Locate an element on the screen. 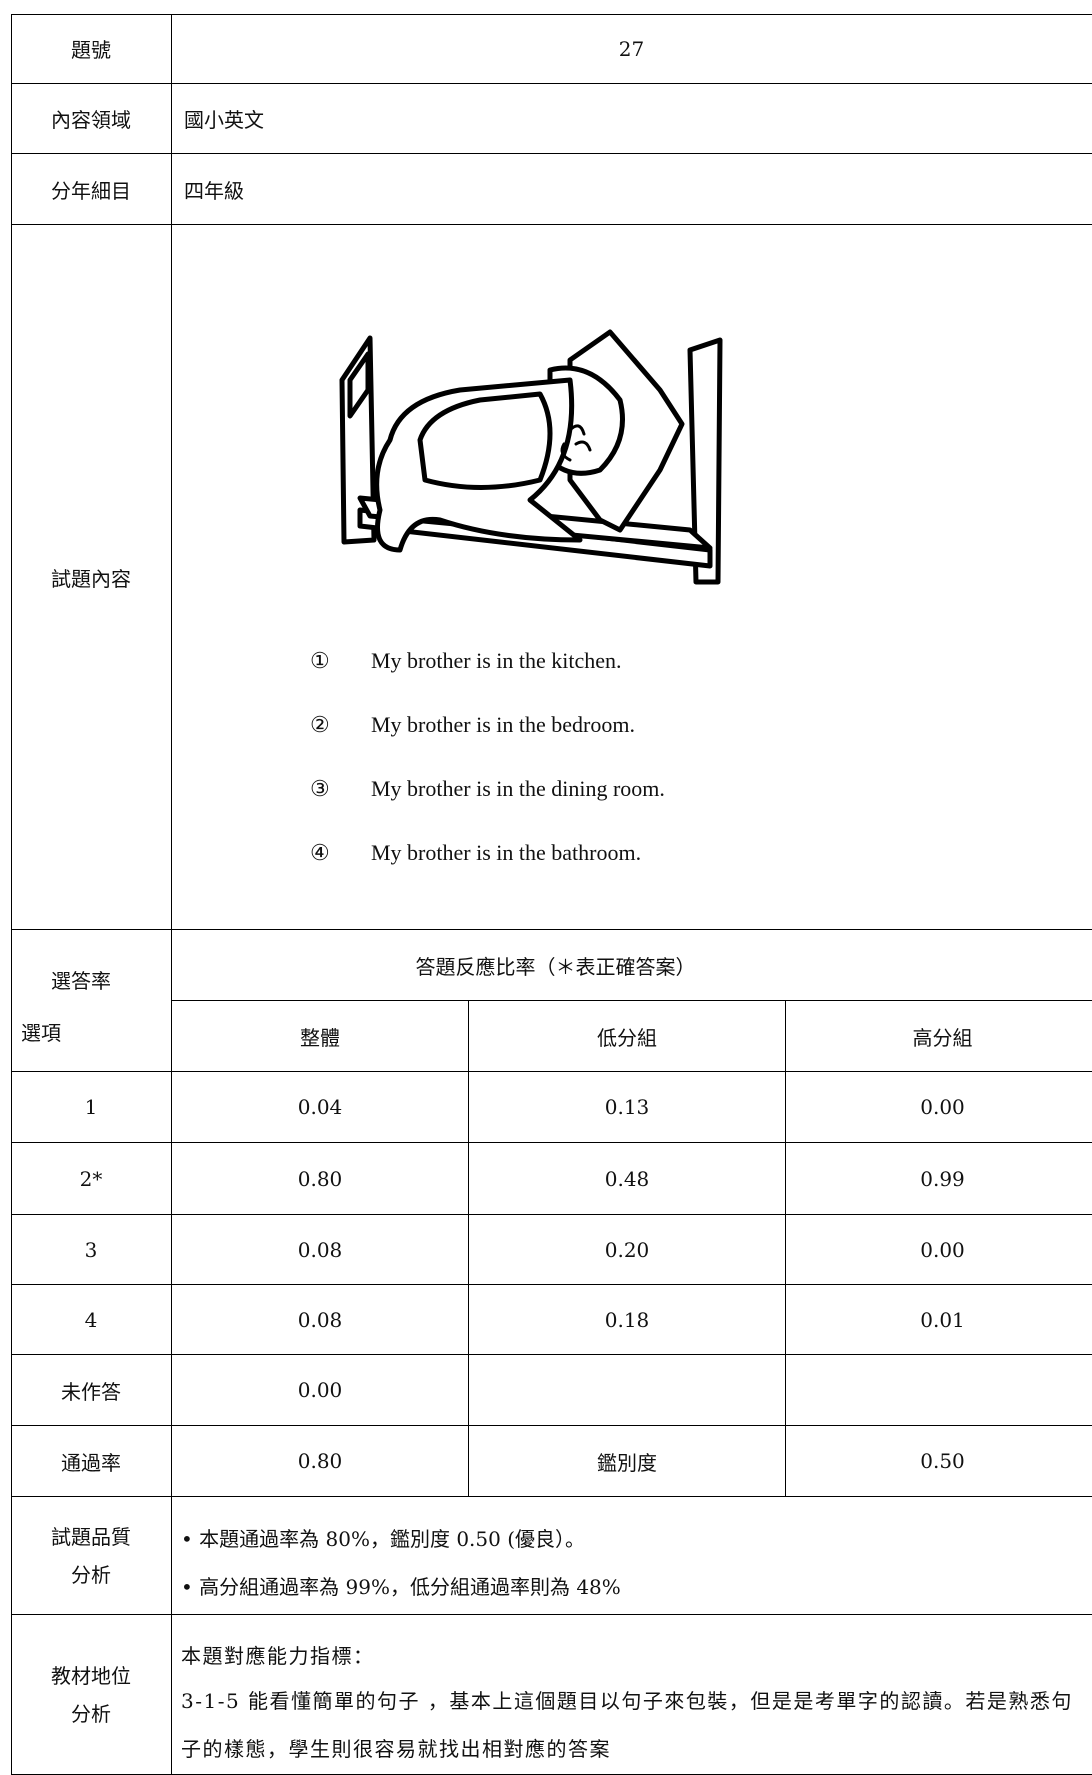  value-cell-text: 0.20 is located at coordinates (627, 1249).